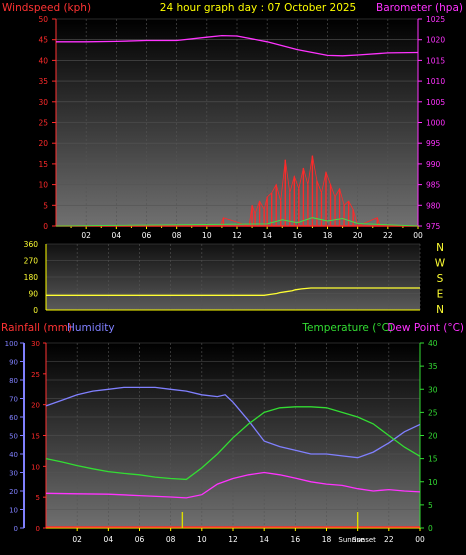 The image size is (466, 555). I want to click on humidity-tick-labels: 0 10 20 30 40 50 60 70 80 90 100, so click(11, 436).